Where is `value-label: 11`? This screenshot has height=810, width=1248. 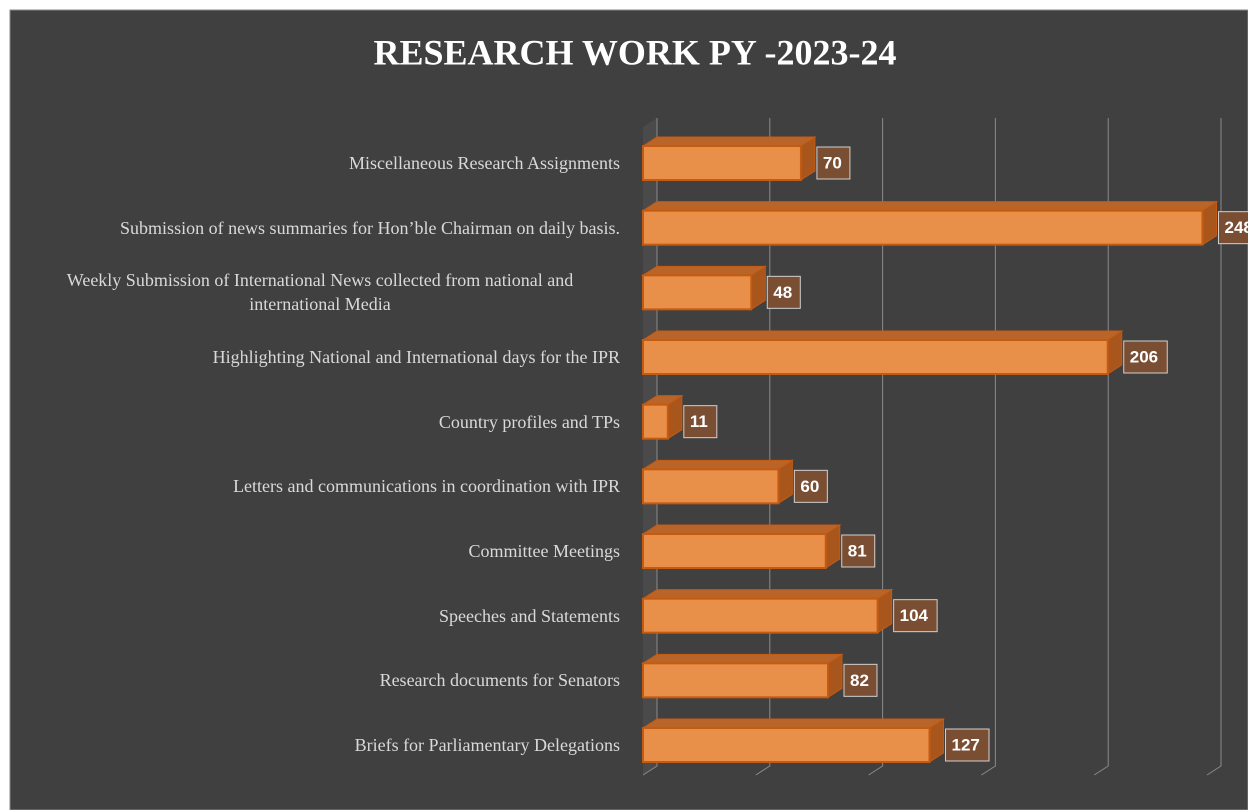
value-label: 11 is located at coordinates (699, 421).